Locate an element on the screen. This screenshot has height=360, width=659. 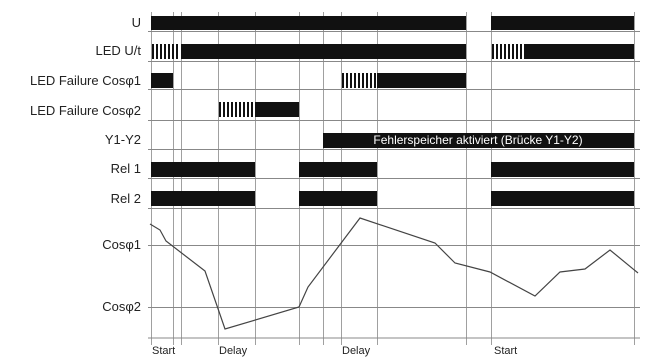
row-label-led-failure-cos2: LED Failure Cosφ2 is located at coordinates (85, 110).